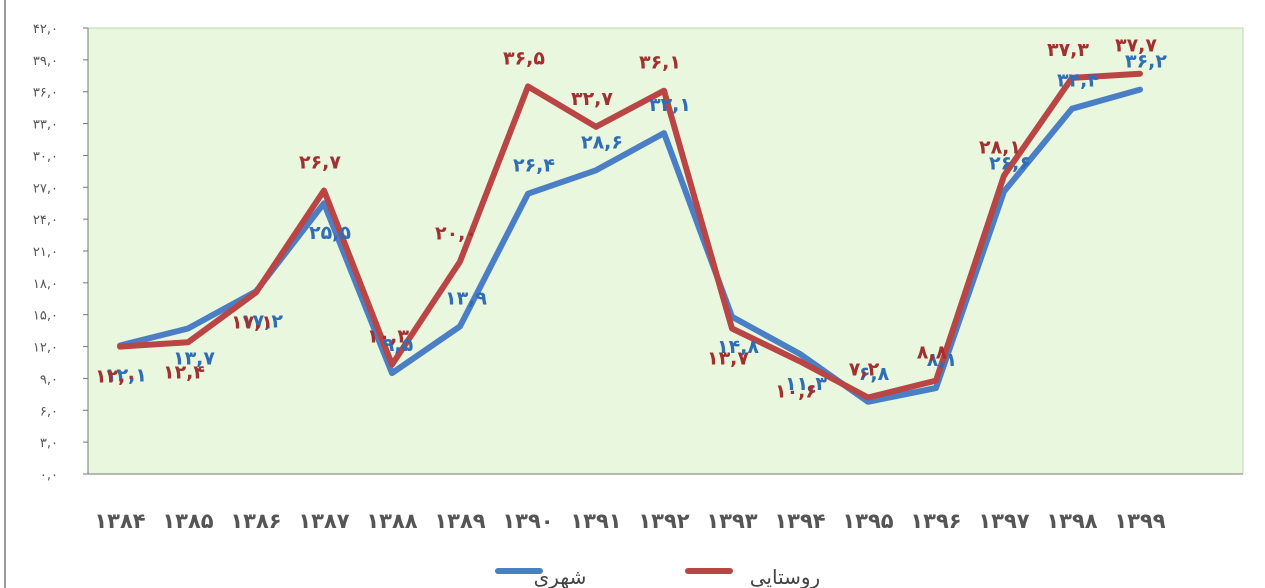 This screenshot has height=588, width=1265. Describe the element at coordinates (731, 521) in the screenshot. I see `x-tick-label: ۱۳۹۳` at that location.